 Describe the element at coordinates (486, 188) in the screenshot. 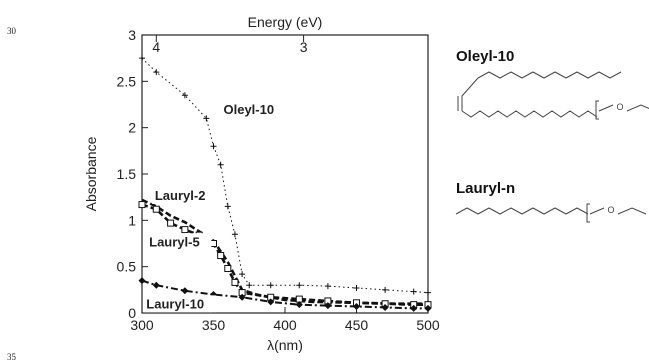

I see `structure-title-lauryl-n: Lauryl-n` at that location.